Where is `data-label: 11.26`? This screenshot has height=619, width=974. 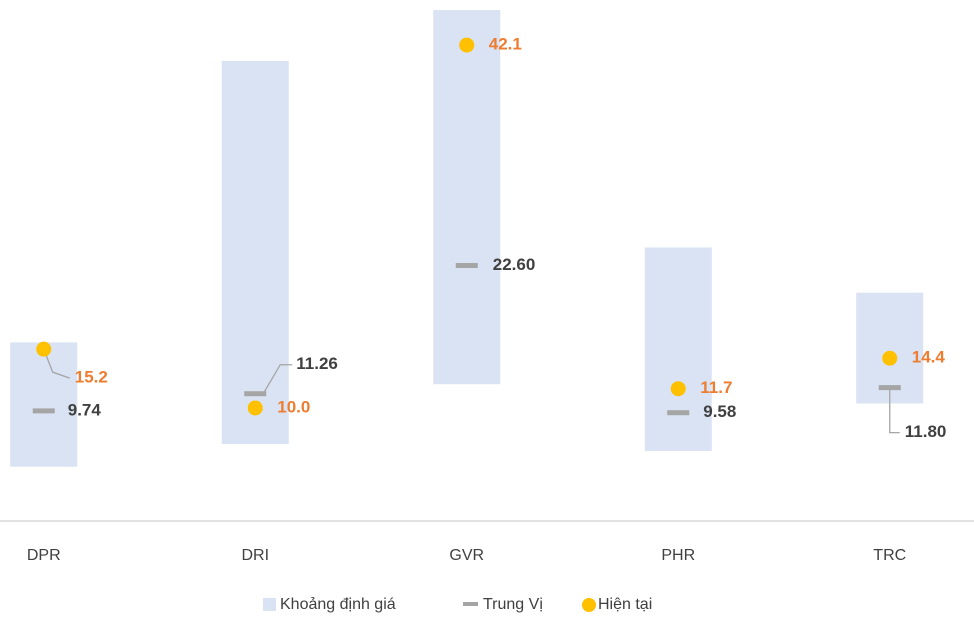
data-label: 11.26 is located at coordinates (317, 363).